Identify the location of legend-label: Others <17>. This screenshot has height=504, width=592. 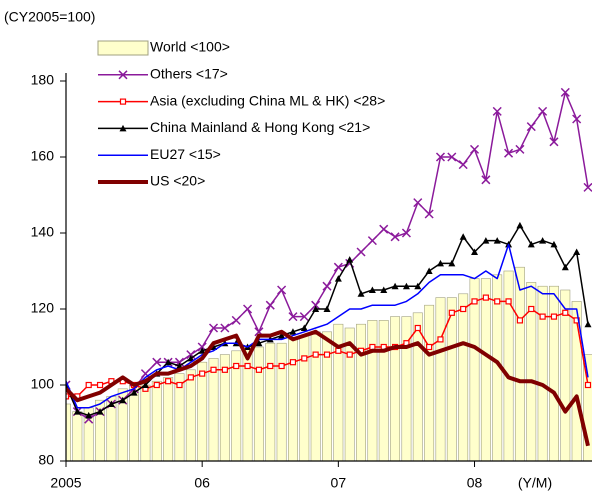
(189, 74).